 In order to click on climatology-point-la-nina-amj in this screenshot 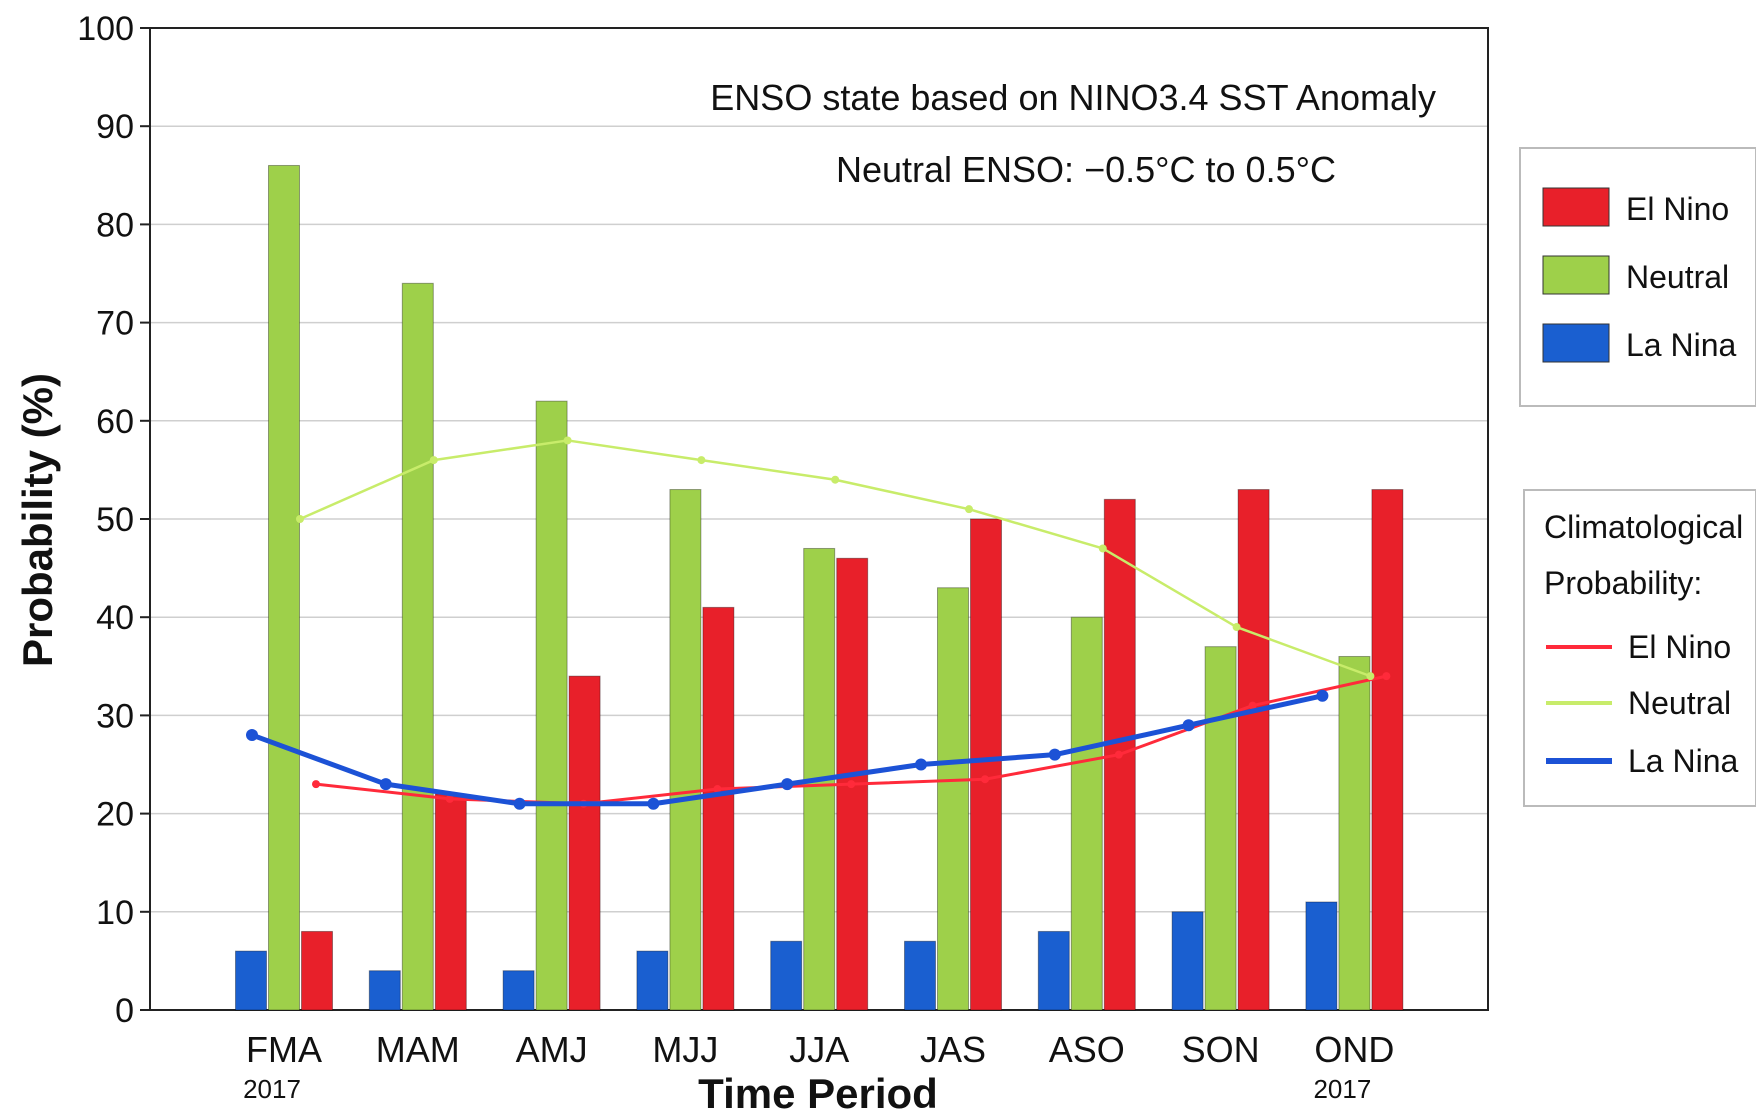, I will do `click(519, 803)`.